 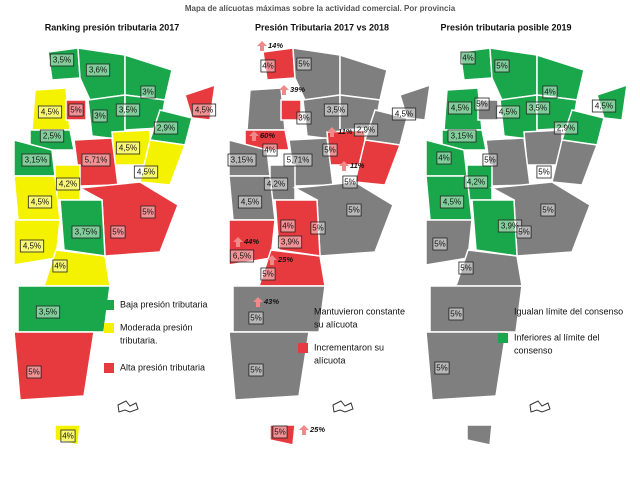 What do you see at coordinates (139, 340) in the screenshot?
I see `legend-label: tributaria.` at bounding box center [139, 340].